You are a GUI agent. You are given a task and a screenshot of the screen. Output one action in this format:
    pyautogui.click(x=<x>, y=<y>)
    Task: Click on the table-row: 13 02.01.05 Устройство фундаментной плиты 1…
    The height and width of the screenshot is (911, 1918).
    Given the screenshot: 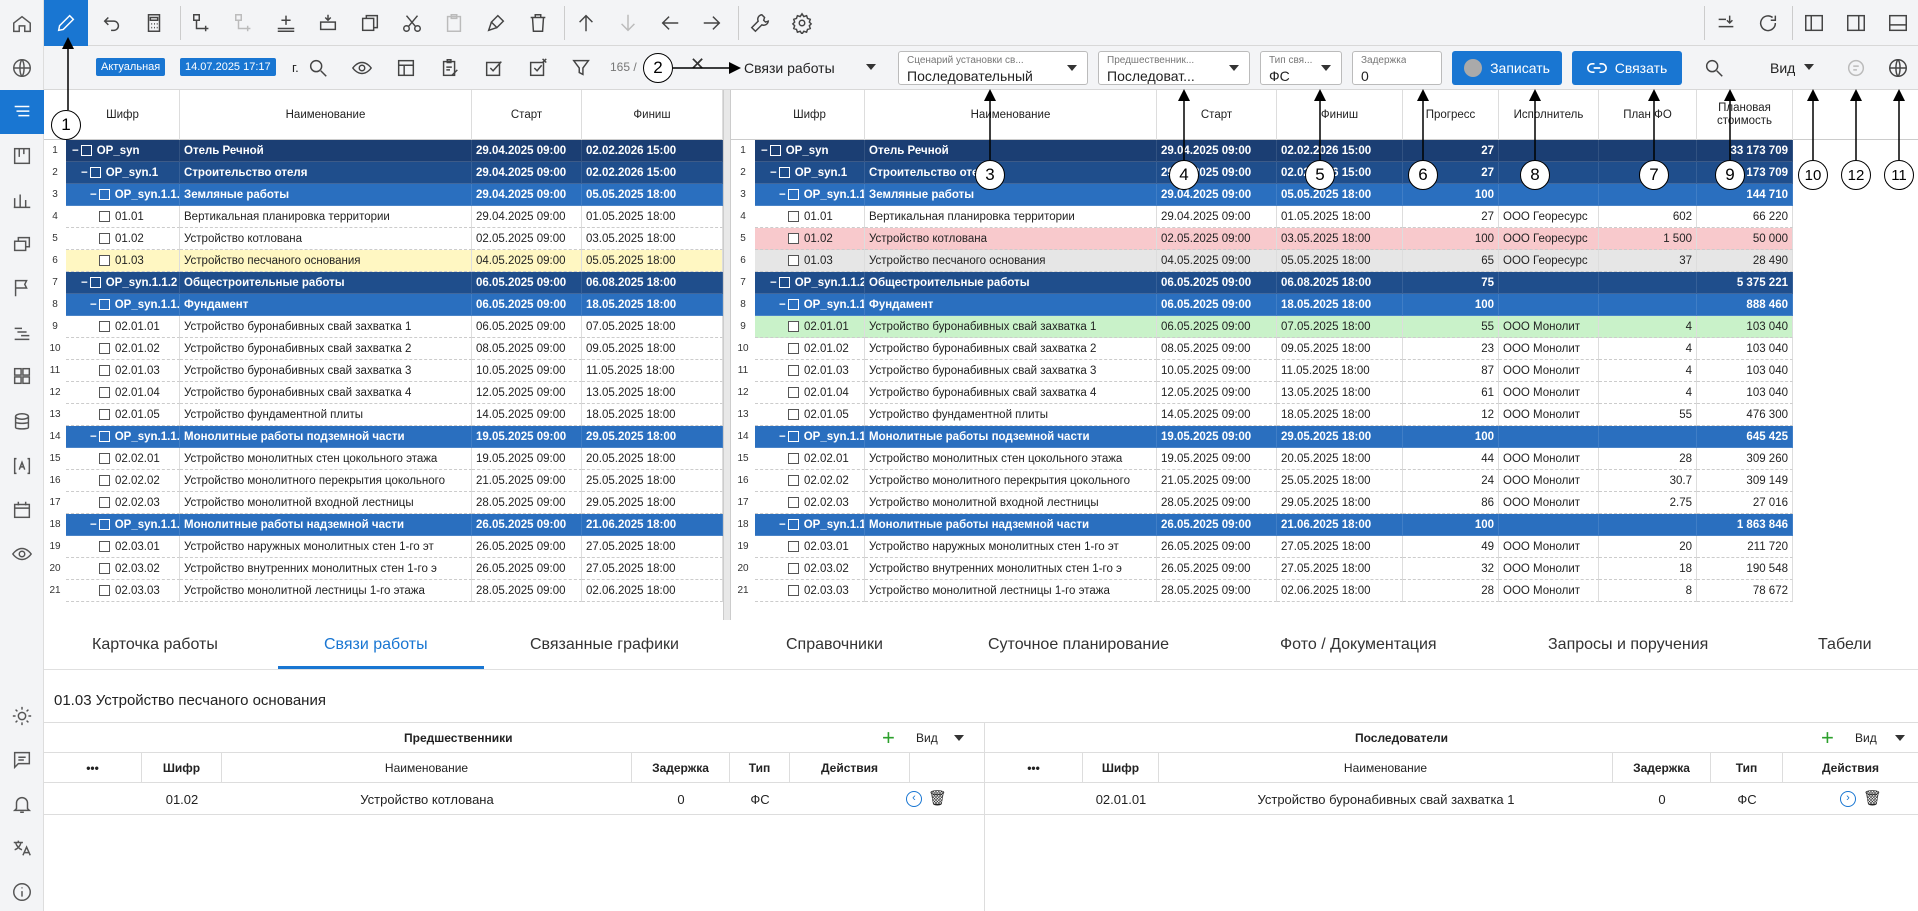 What is the action you would take?
    pyautogui.click(x=383, y=415)
    